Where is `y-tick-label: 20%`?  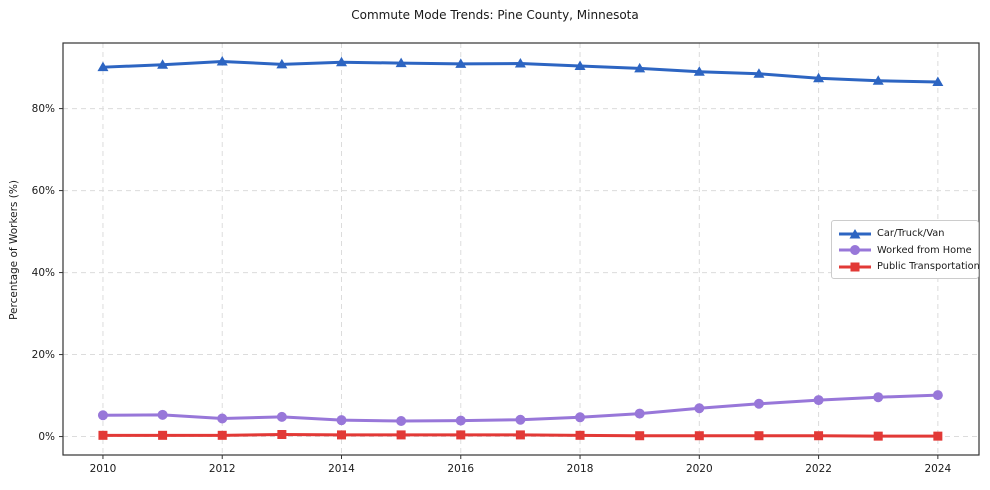 y-tick-label: 20% is located at coordinates (43, 355).